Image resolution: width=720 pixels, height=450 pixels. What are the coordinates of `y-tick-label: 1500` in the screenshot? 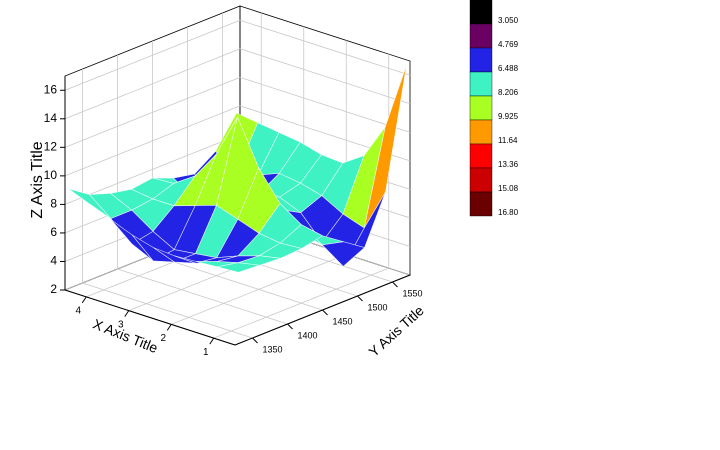 It's located at (378, 307).